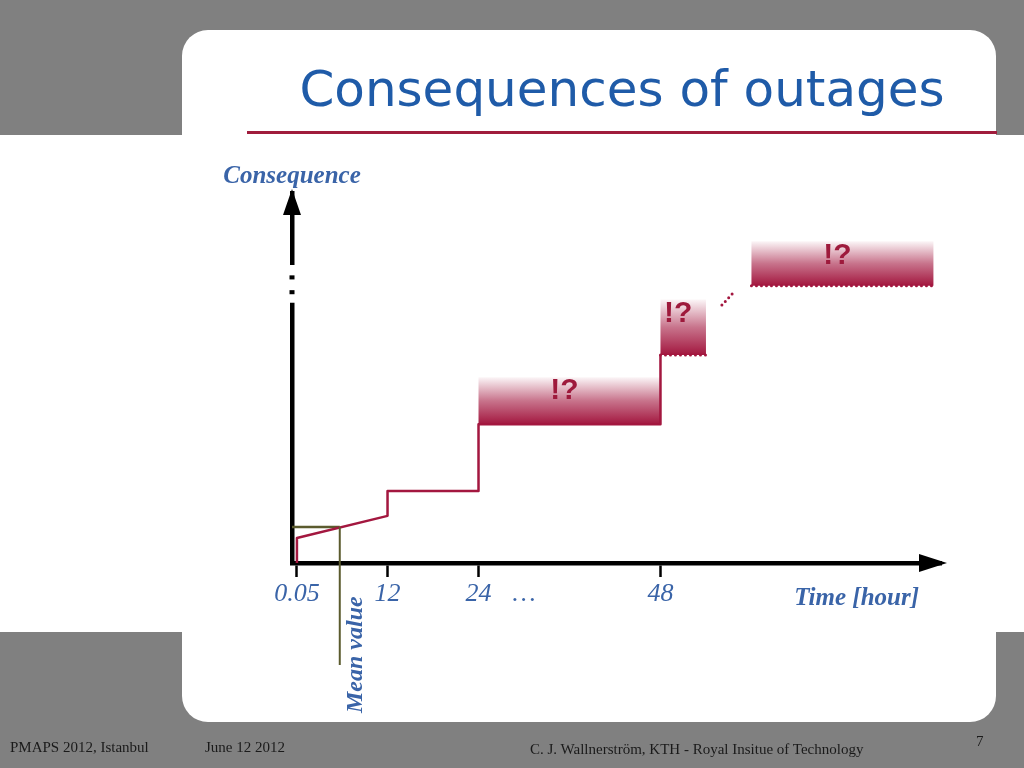 The height and width of the screenshot is (768, 1024). Describe the element at coordinates (245, 747) in the screenshot. I see `text: June 12 2012` at that location.